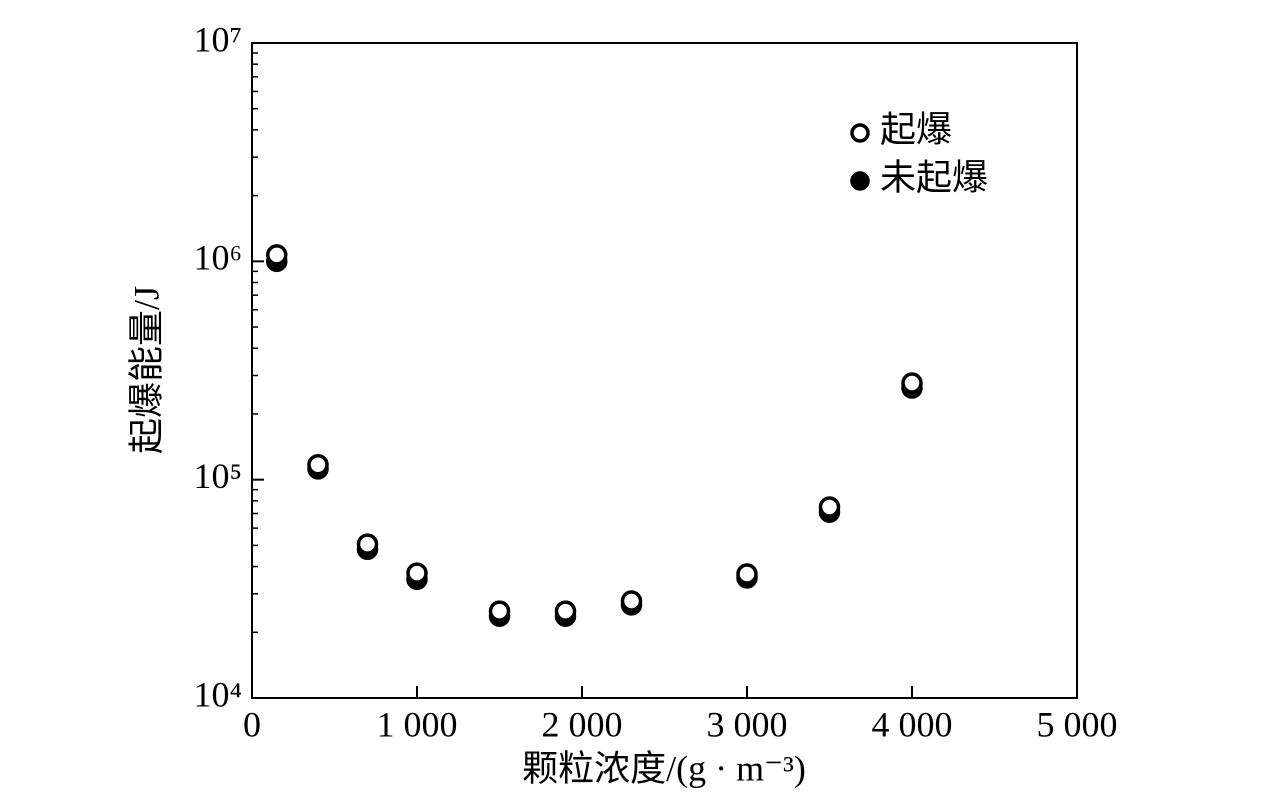 This screenshot has height=802, width=1276. I want to click on legend-label: 未起爆, so click(934, 177).